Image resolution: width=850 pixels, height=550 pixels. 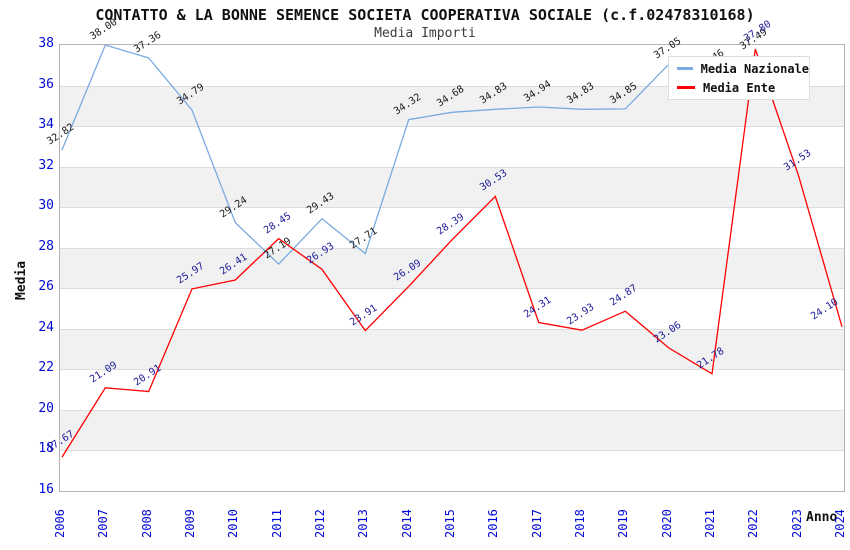 I want to click on x-tick-label: 2009, so click(x=190, y=523).